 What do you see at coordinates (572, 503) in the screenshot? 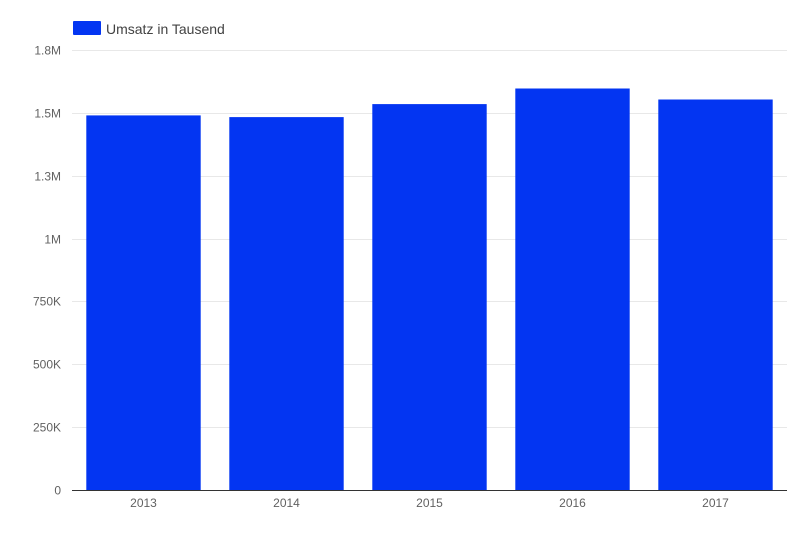
I see `x-tick-label: 2016` at bounding box center [572, 503].